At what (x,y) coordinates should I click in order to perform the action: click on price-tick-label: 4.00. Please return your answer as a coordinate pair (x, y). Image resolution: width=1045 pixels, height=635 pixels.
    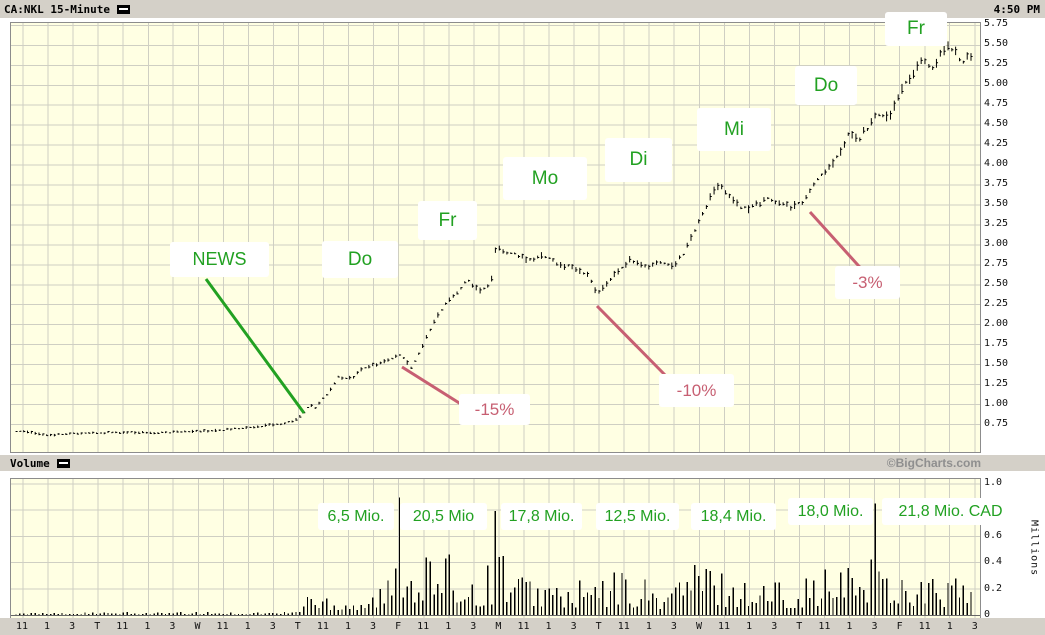
    Looking at the image, I should click on (996, 164).